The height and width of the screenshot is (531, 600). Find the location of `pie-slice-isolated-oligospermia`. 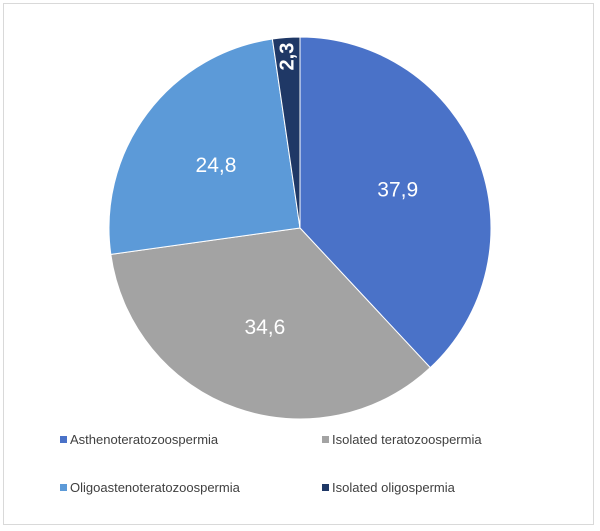

pie-slice-isolated-oligospermia is located at coordinates (286, 132).